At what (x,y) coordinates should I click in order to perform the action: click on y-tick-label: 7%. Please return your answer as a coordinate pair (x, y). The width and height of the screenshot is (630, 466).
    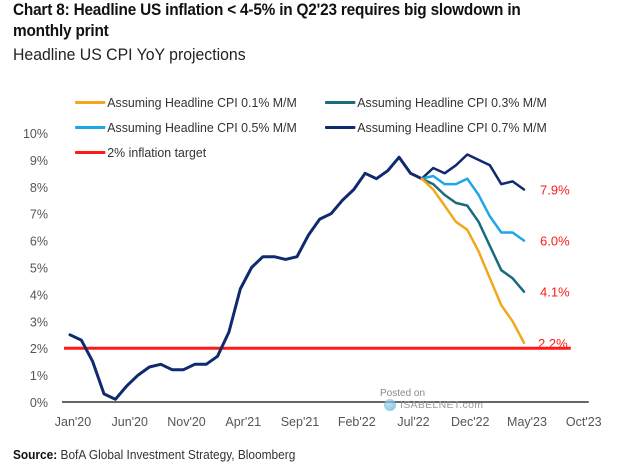
    Looking at the image, I should click on (39, 215).